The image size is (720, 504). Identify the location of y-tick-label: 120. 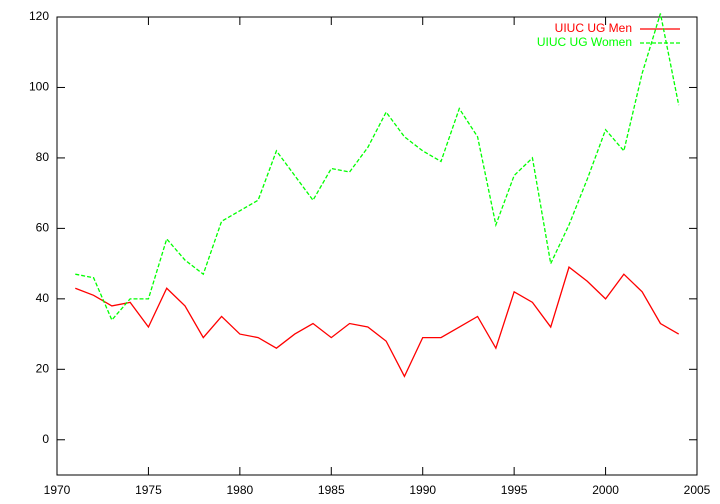
(39, 16).